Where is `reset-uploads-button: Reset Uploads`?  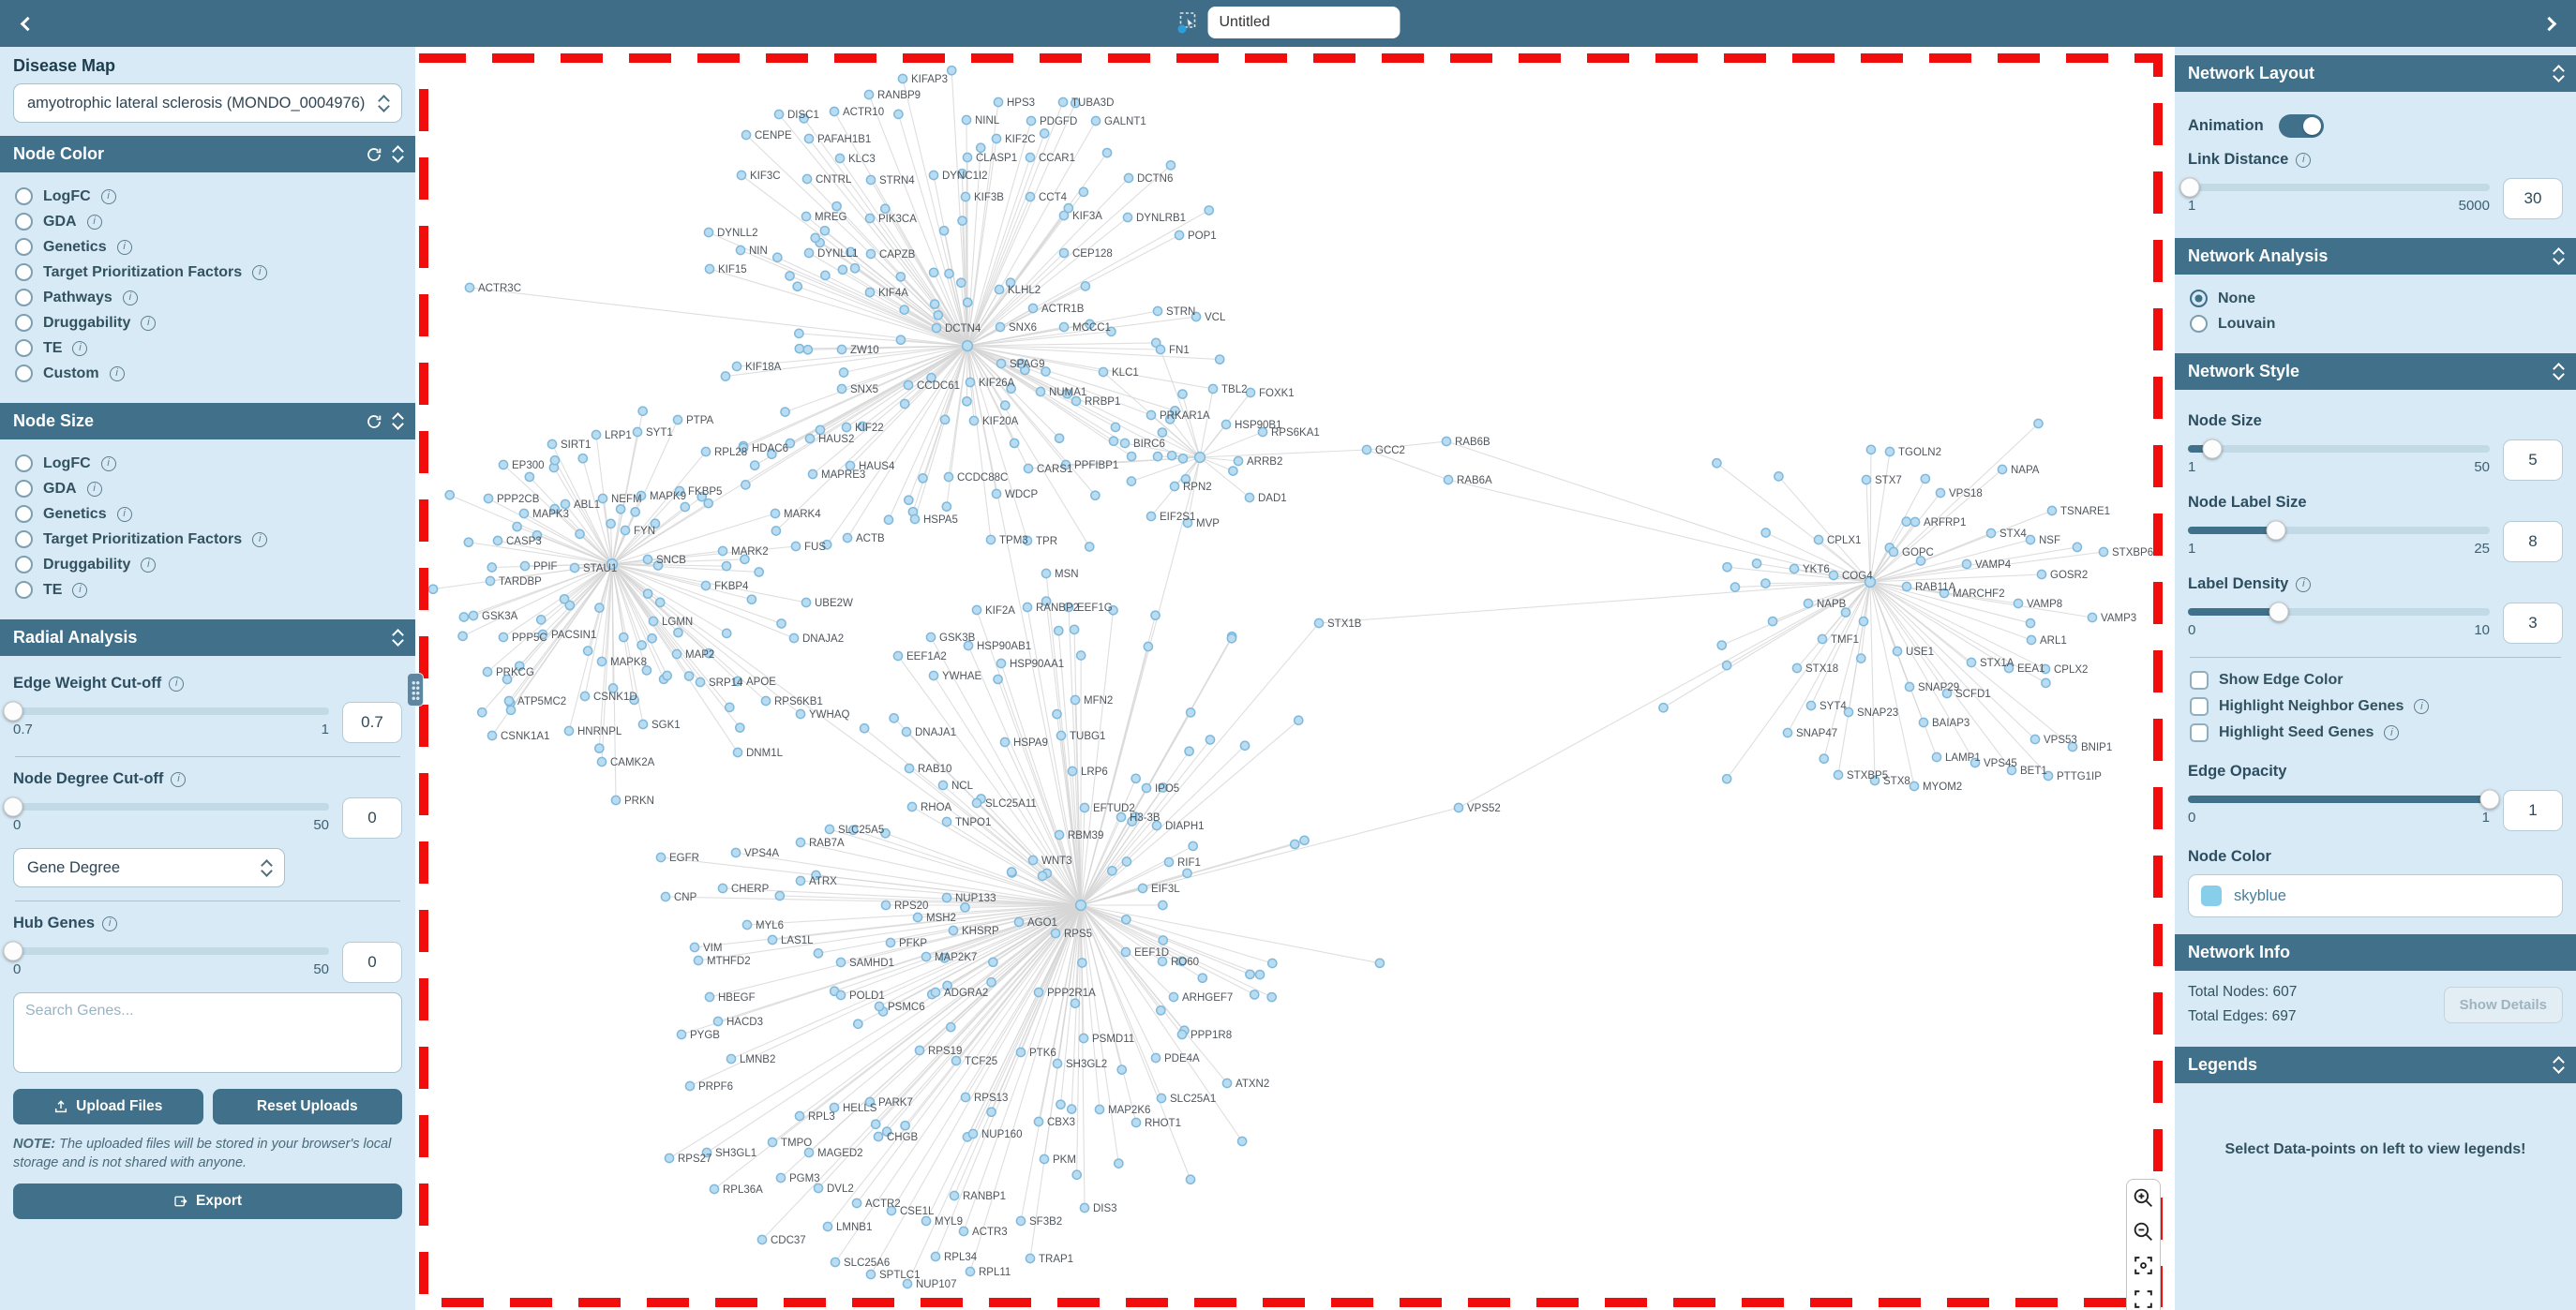
reset-uploads-button: Reset Uploads is located at coordinates (307, 1106).